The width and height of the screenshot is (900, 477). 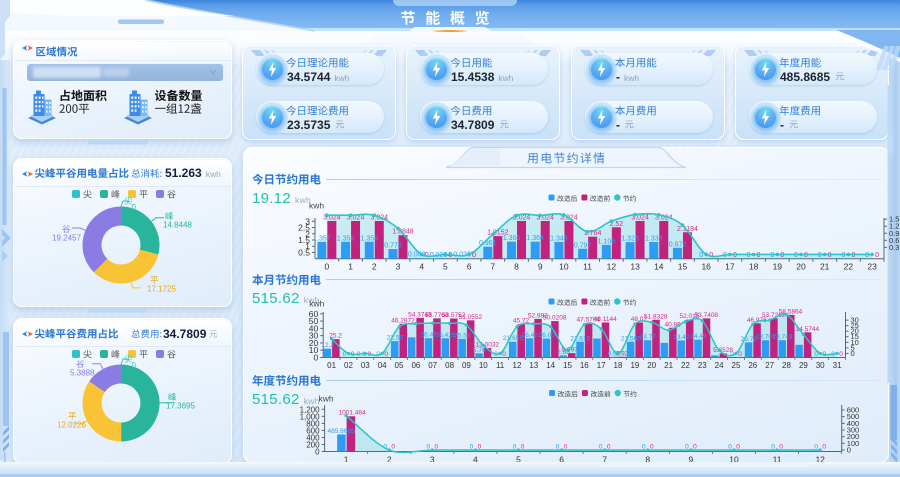 I want to click on svg-text: 21.565, so click(x=631, y=338).